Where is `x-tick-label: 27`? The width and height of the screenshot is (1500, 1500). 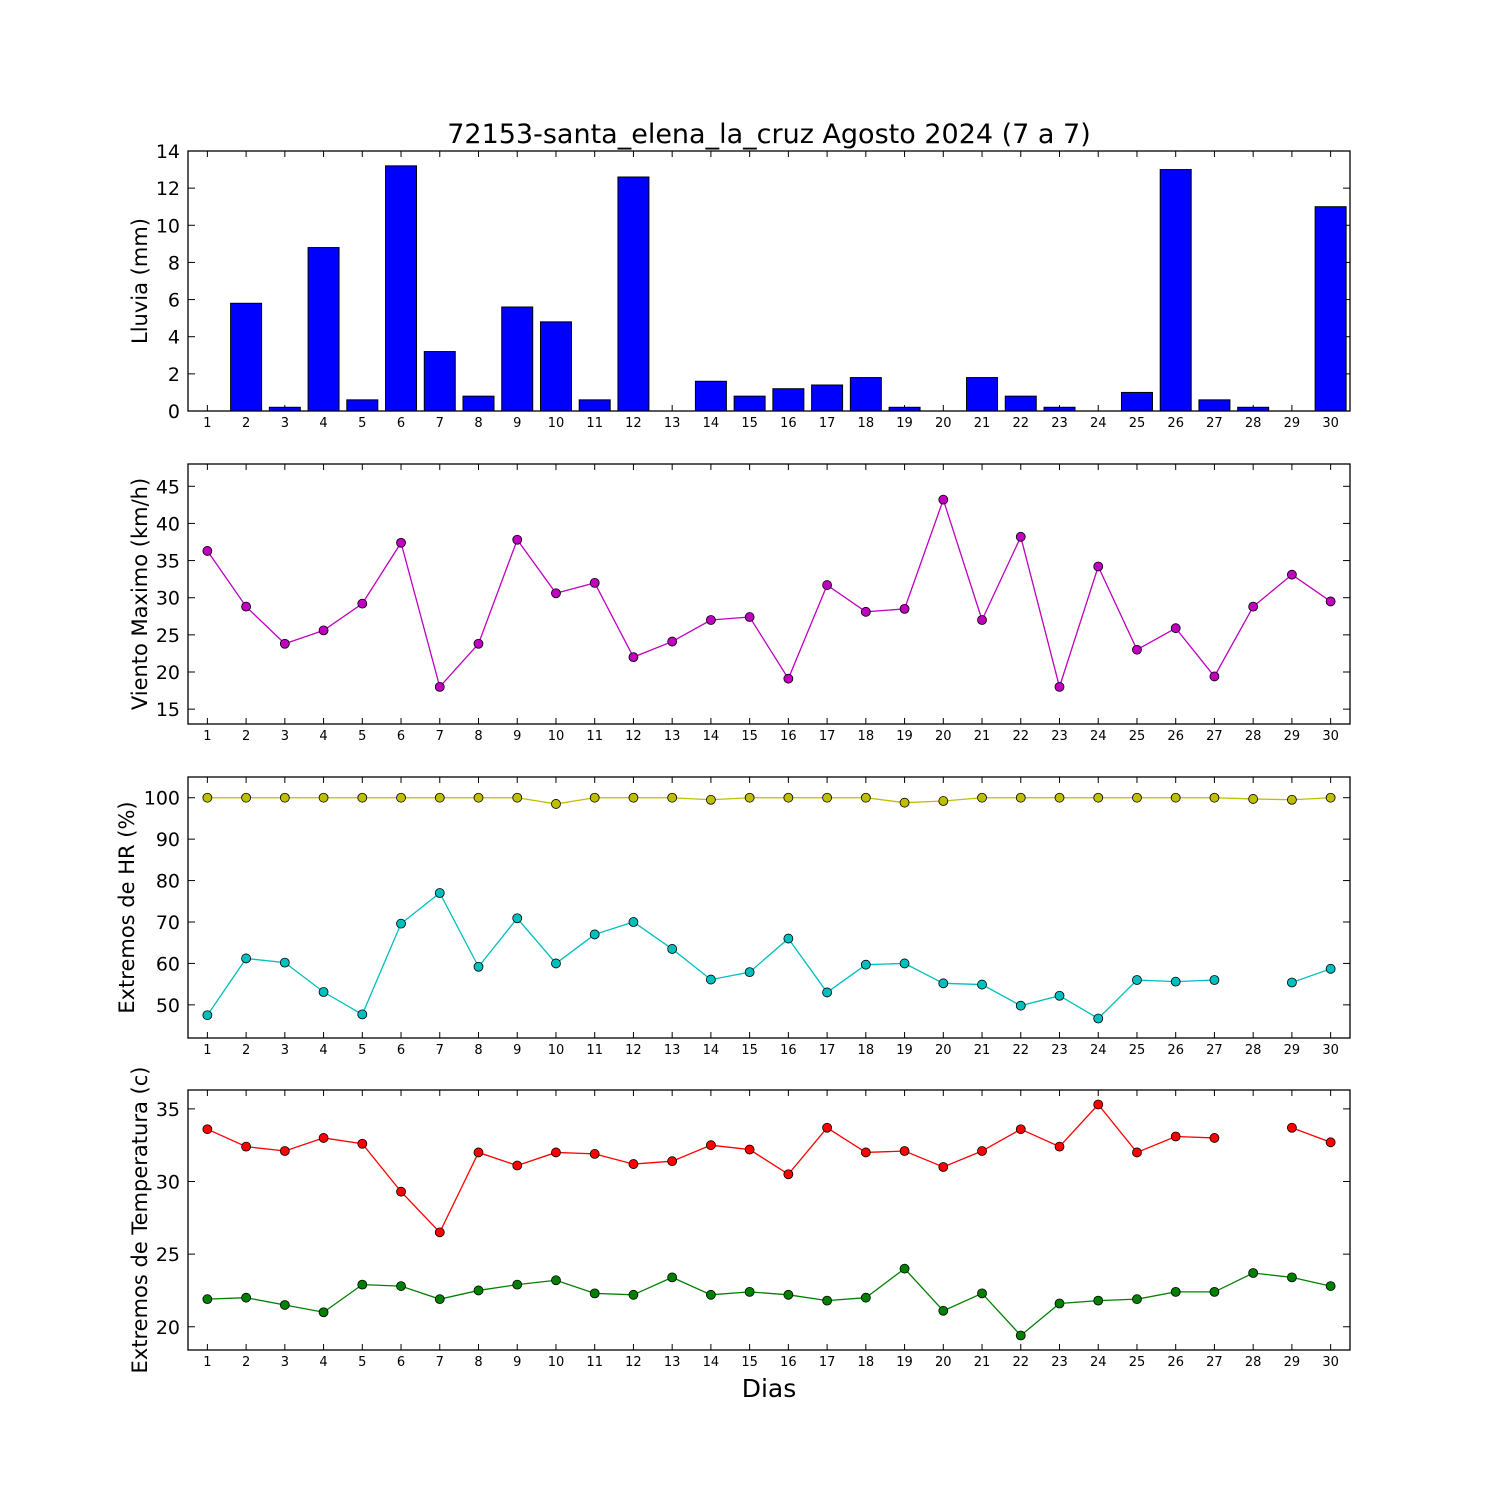
x-tick-label: 27 is located at coordinates (1214, 1050).